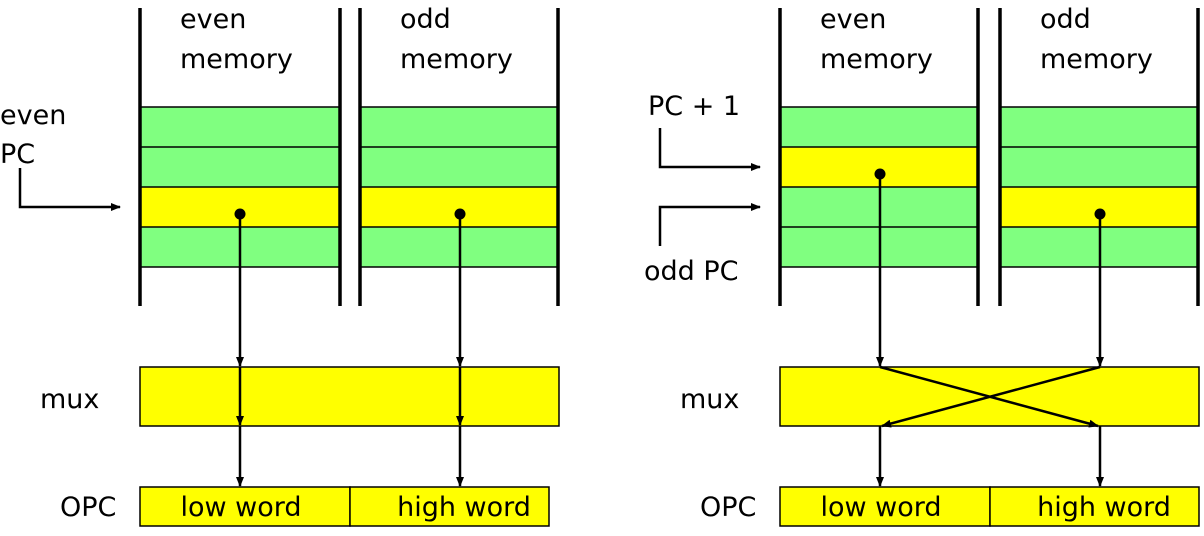 Image resolution: width=1204 pixels, height=536 pixels. Describe the element at coordinates (991, 396) in the screenshot. I see `mux-cross-wire` at that location.